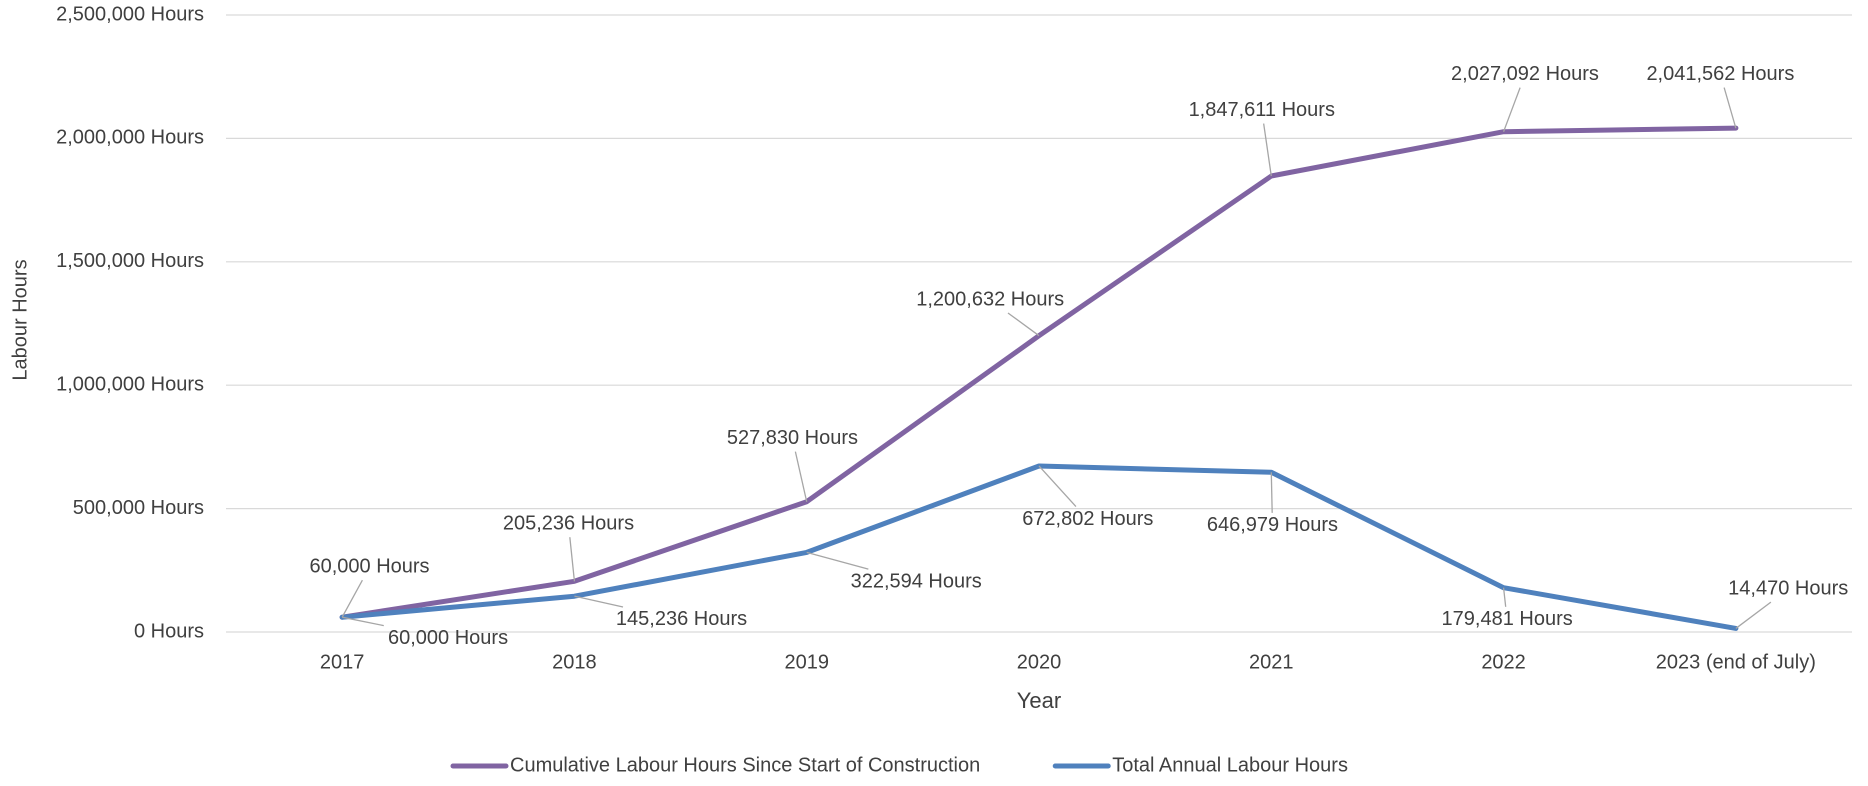 This screenshot has height=786, width=1868. I want to click on data-label: 145,236 Hours, so click(681, 619).